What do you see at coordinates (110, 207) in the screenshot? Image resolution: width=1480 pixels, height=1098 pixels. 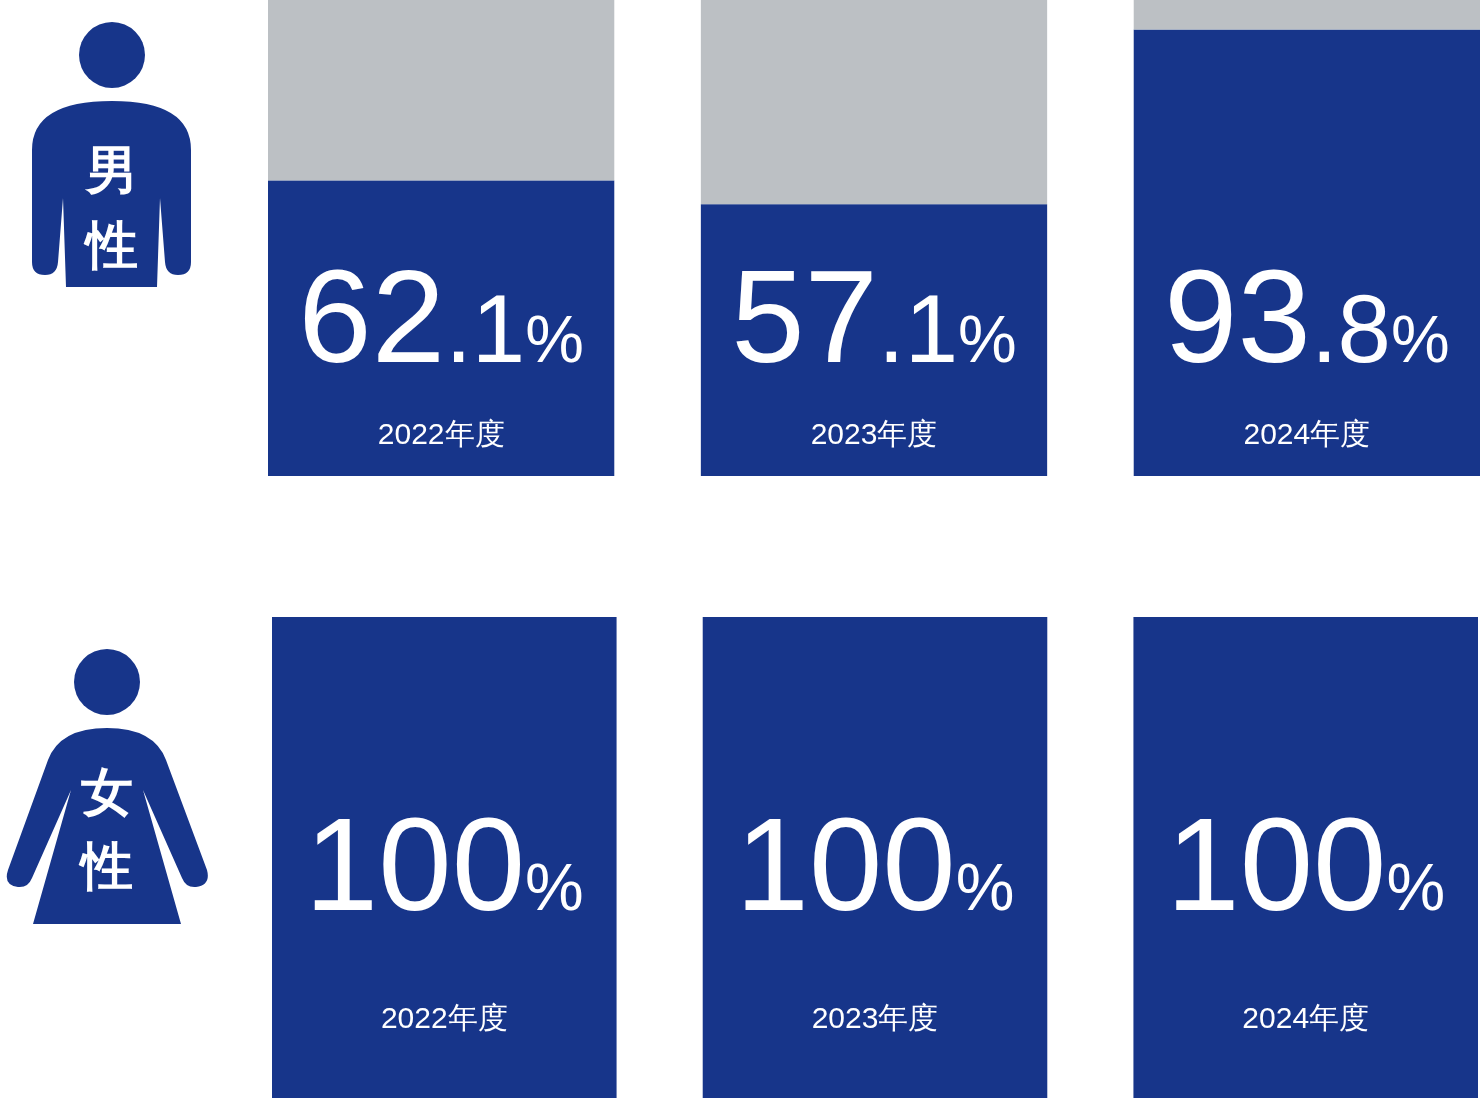 I see `text: 男性` at bounding box center [110, 207].